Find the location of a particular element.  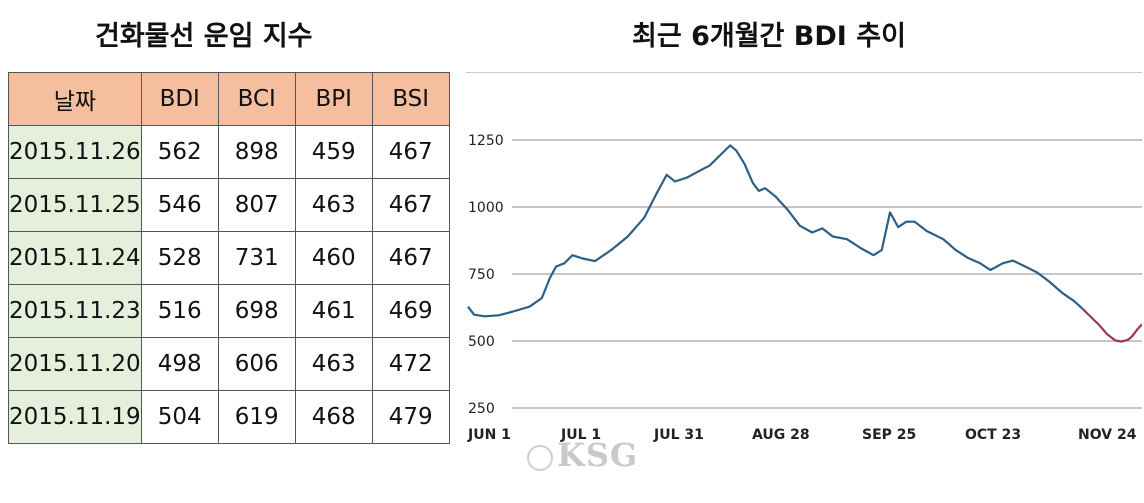

header-bci: BCI is located at coordinates (256, 99).